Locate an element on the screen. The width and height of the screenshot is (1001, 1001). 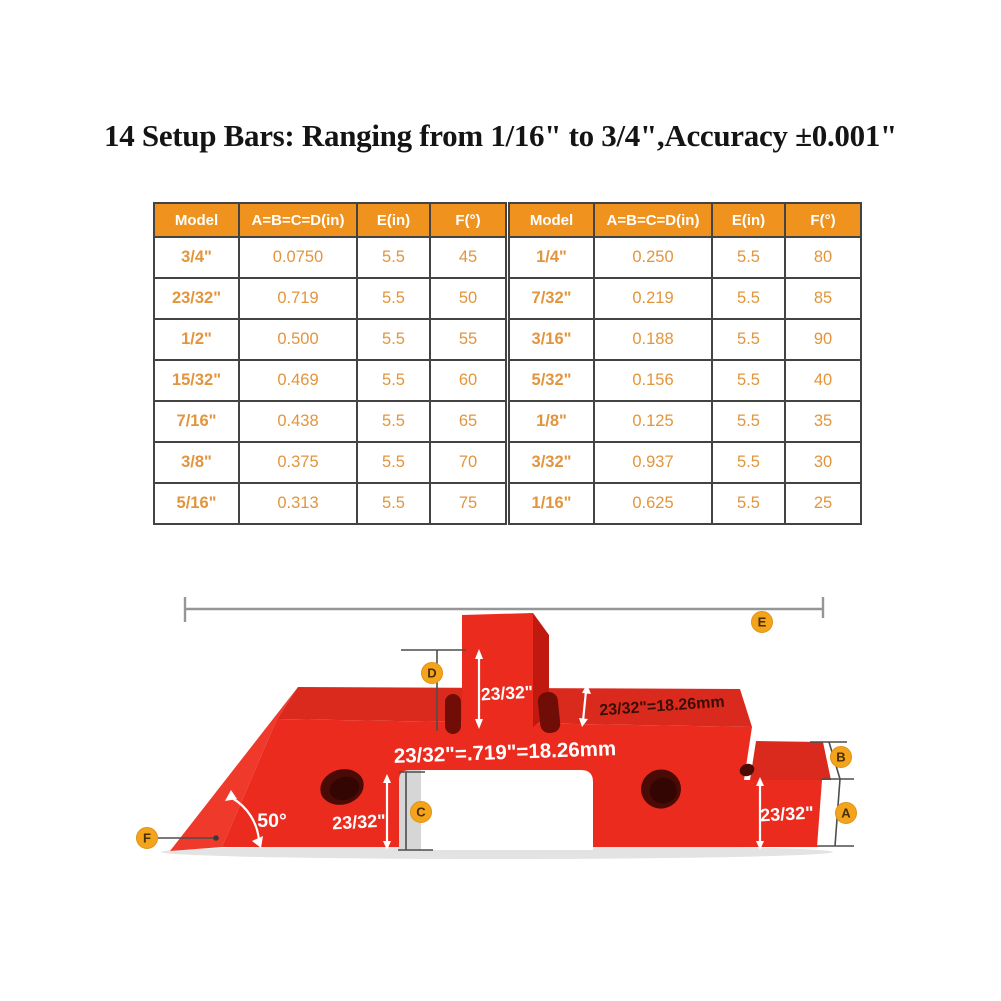
right-groove is located at coordinates (549, 712).